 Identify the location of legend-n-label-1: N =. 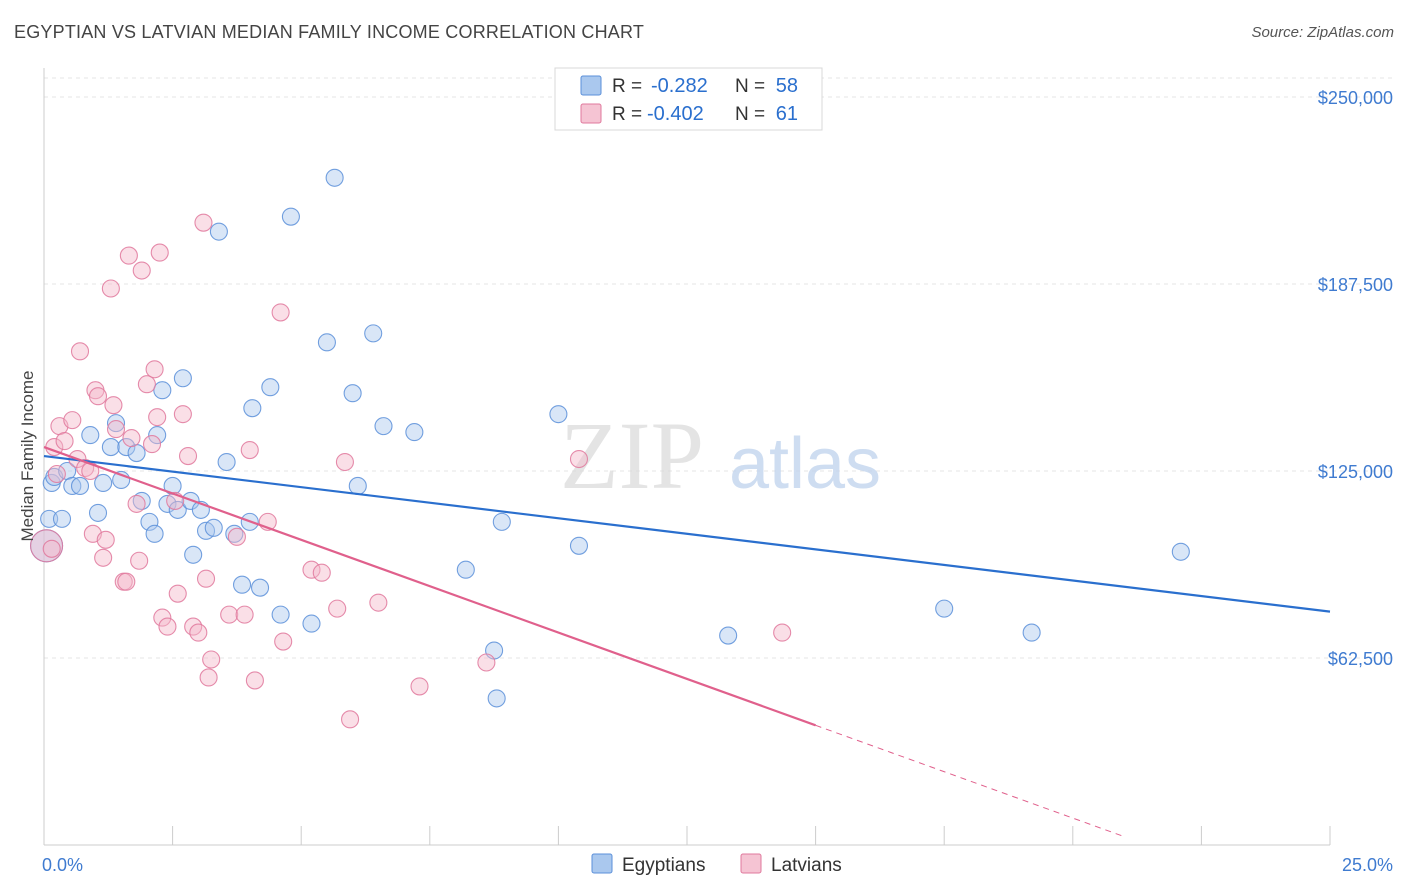
(750, 86).